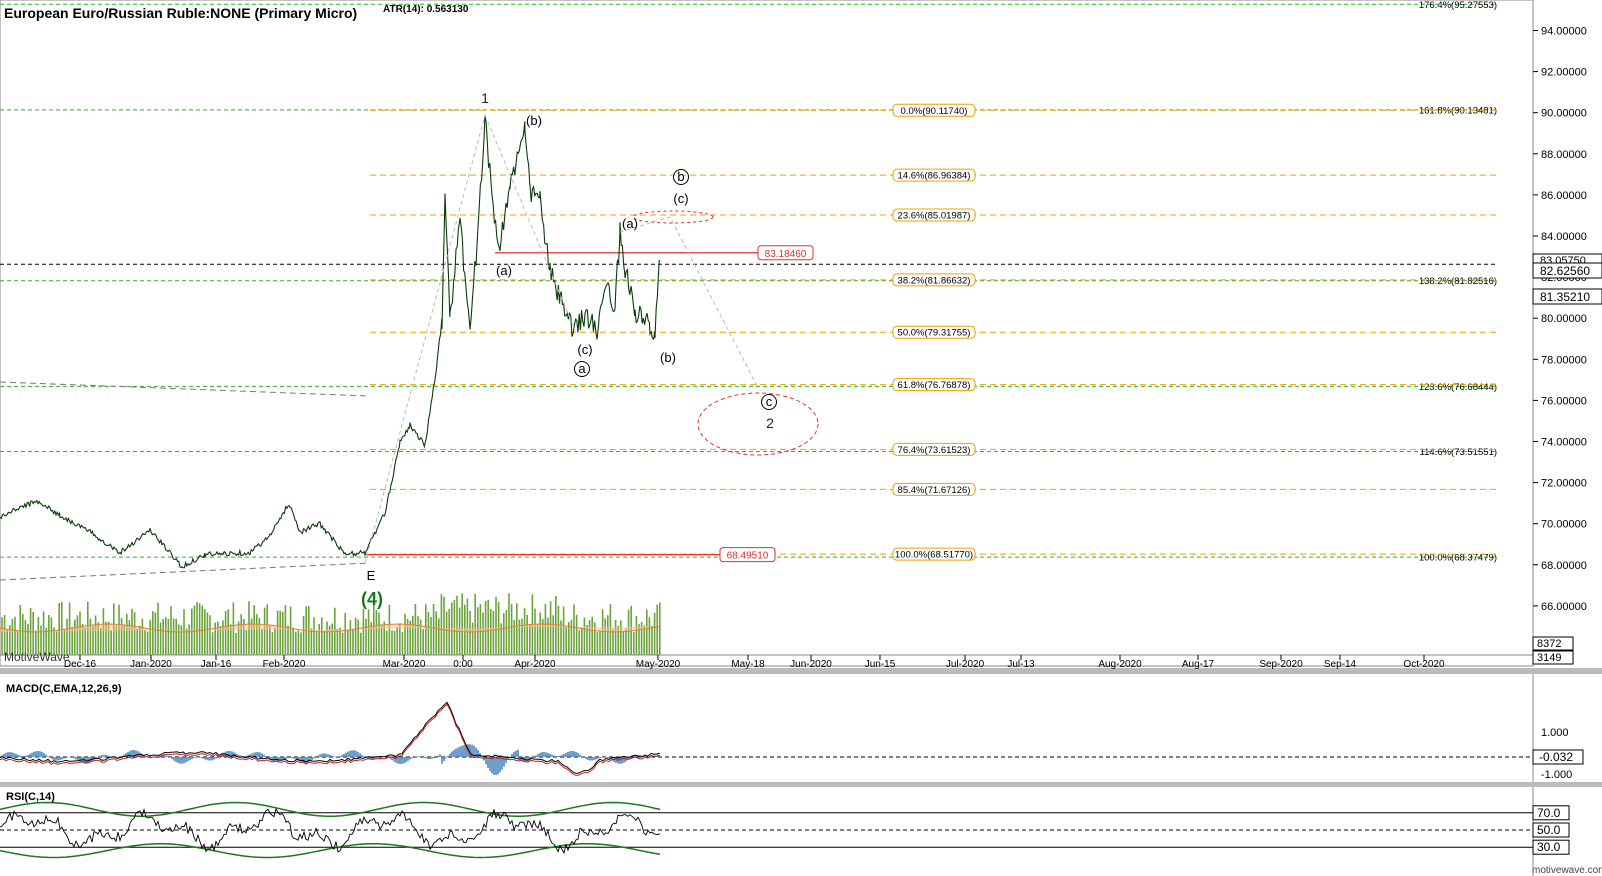  What do you see at coordinates (535, 664) in the screenshot?
I see `date-label: Apr-2020` at bounding box center [535, 664].